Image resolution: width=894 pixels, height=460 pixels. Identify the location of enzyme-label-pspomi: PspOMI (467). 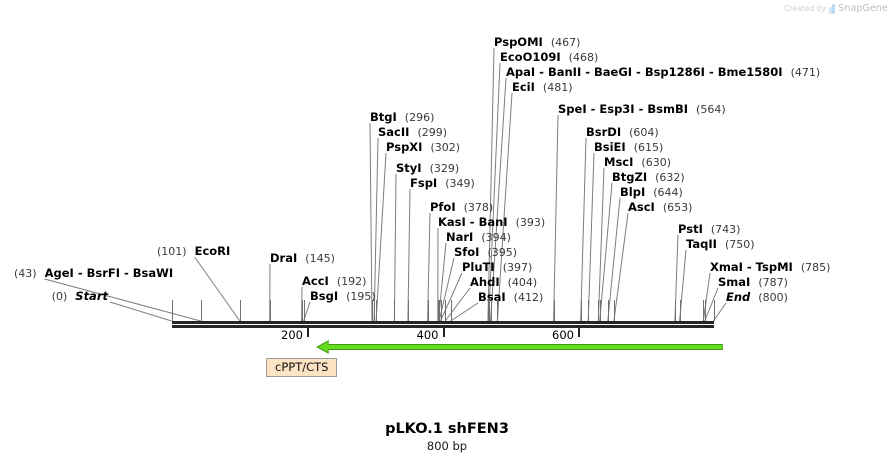
(537, 42).